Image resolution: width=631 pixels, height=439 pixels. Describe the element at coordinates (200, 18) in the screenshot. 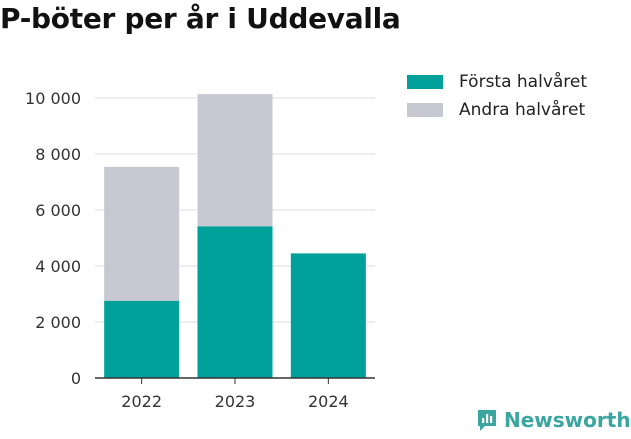

I see `chart-title: P-böter per år i Uddevalla` at that location.